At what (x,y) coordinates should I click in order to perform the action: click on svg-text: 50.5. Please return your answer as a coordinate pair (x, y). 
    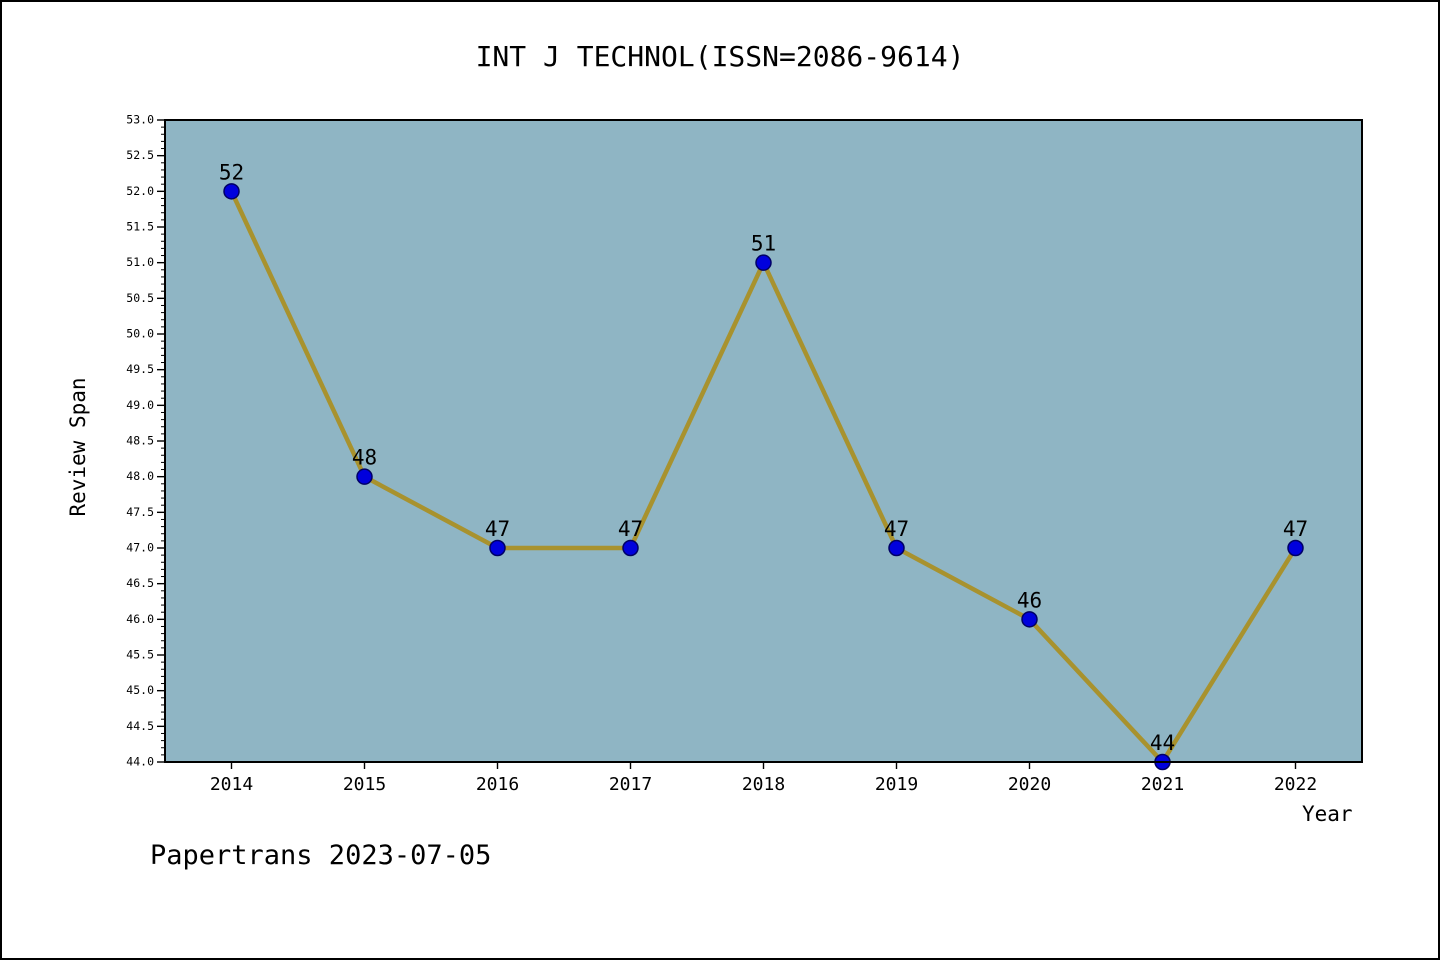
    Looking at the image, I should click on (140, 298).